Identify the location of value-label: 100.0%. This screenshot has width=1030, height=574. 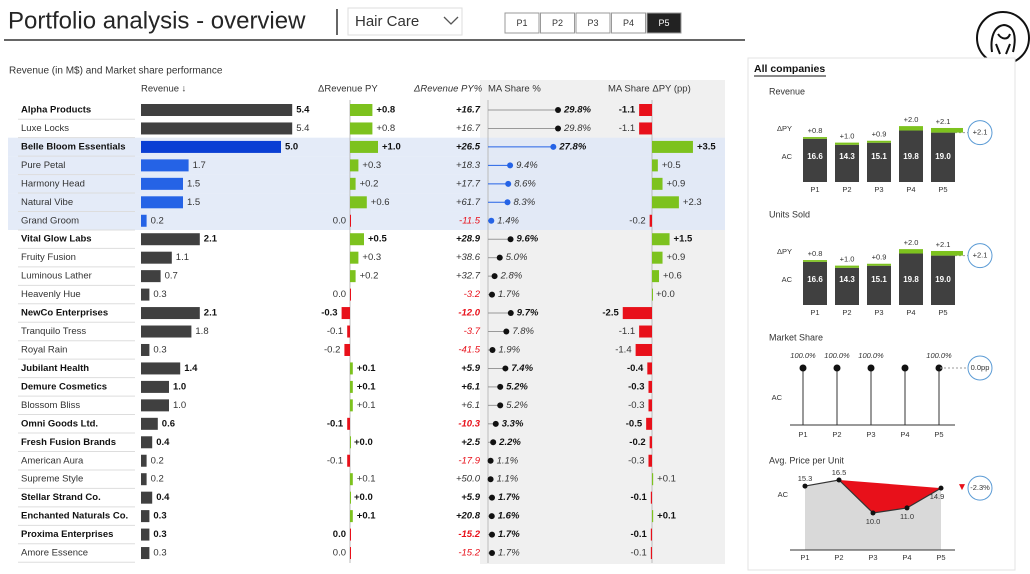
(837, 355).